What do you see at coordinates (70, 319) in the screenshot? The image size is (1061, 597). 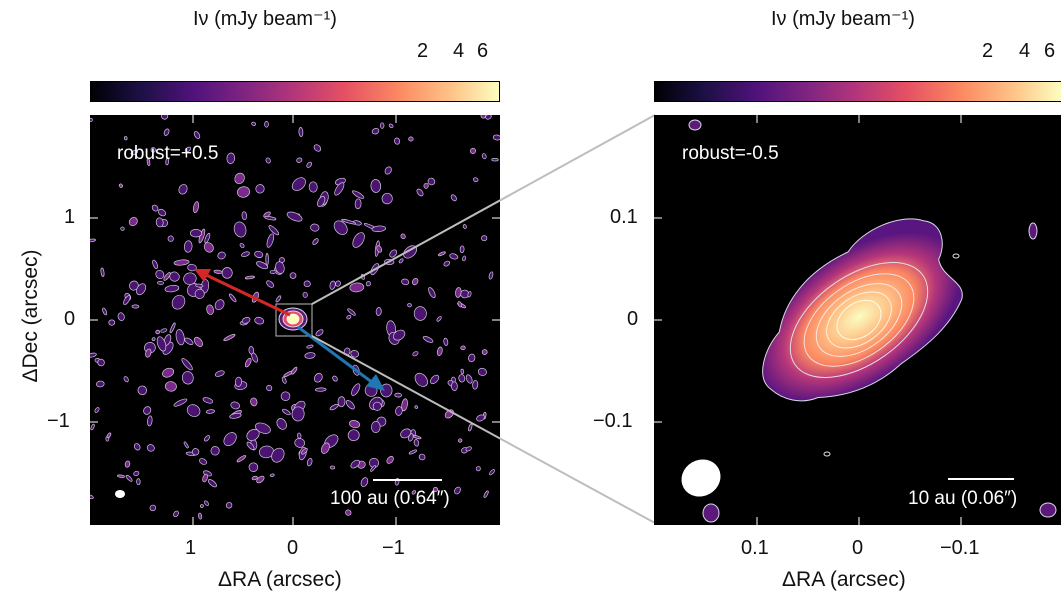 I see `left-y-tick: 0` at bounding box center [70, 319].